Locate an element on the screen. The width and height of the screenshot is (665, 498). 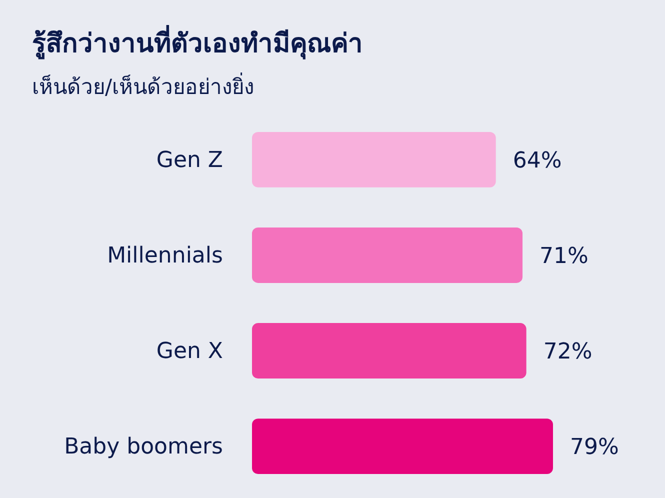
data-label: 64% is located at coordinates (537, 161).